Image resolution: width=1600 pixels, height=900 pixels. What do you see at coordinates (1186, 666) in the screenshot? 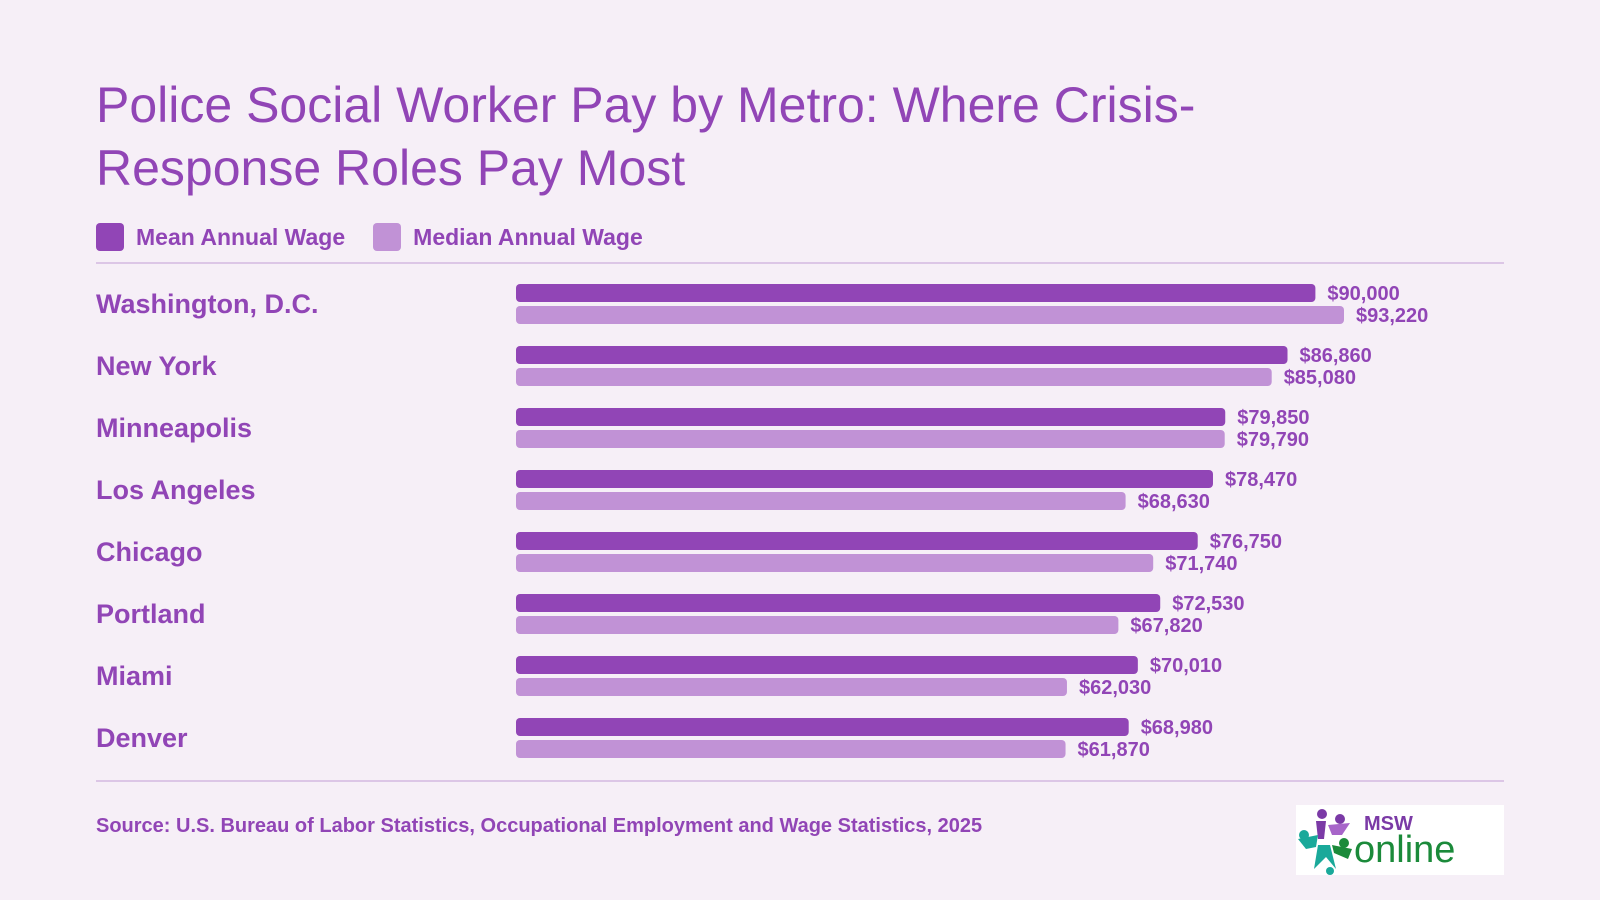
I see `data-label-mean: $70,010` at bounding box center [1186, 666].